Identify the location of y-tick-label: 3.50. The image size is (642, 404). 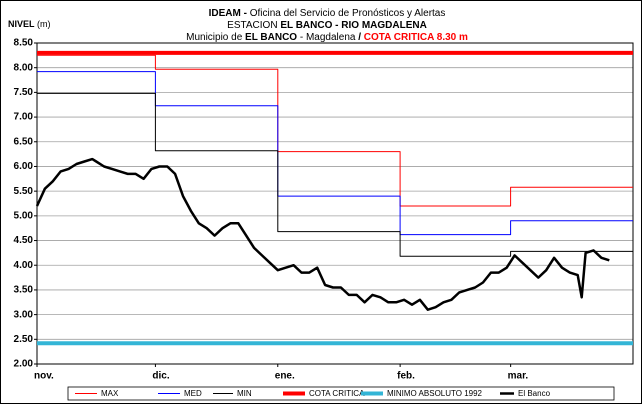
(24, 290).